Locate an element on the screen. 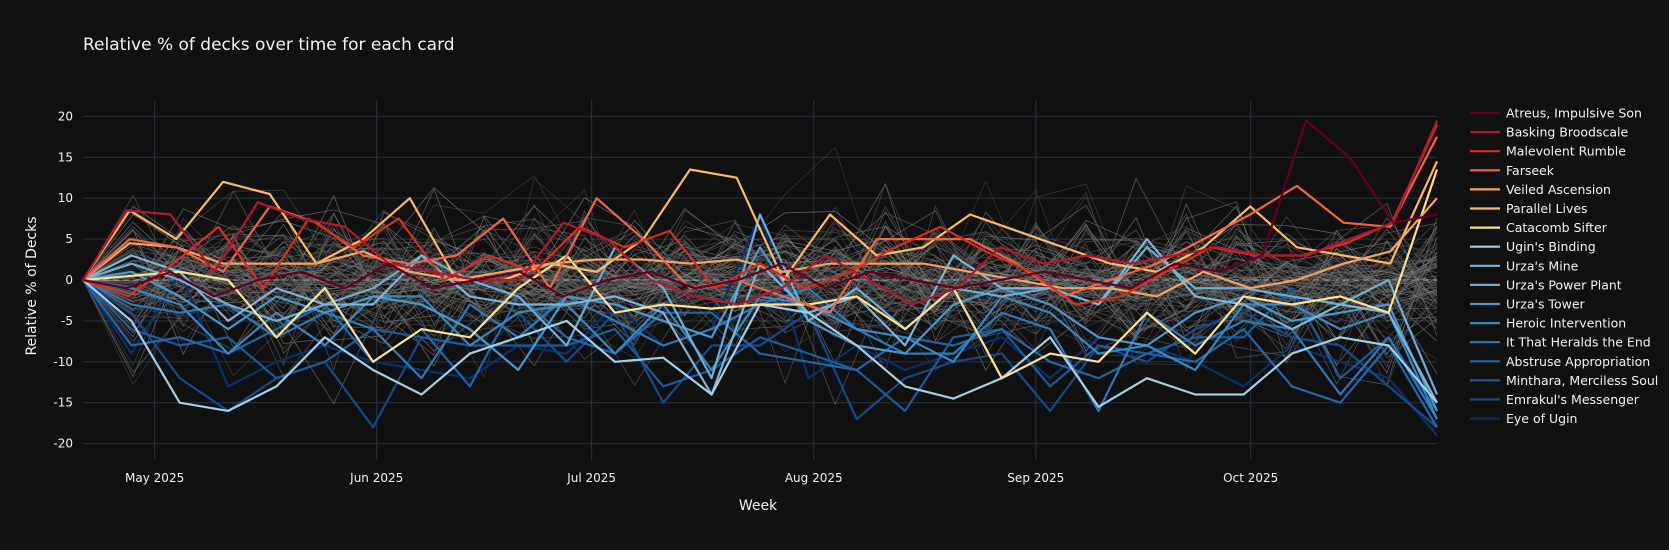 The image size is (1669, 550). series-line-veiled-ascension is located at coordinates (760, 247).